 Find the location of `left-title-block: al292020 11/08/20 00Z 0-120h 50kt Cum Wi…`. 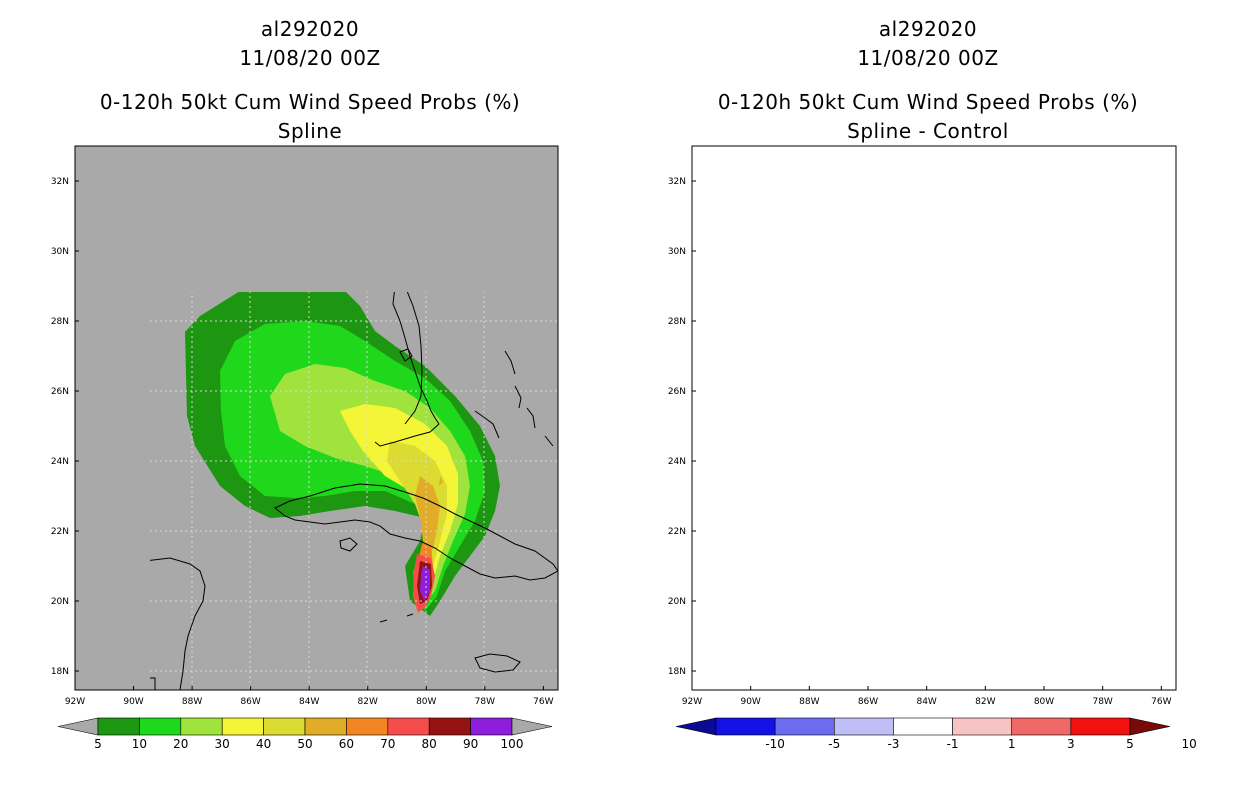

left-title-block: al292020 11/08/20 00Z 0-120h 50kt Cum Wi… is located at coordinates (310, 80).